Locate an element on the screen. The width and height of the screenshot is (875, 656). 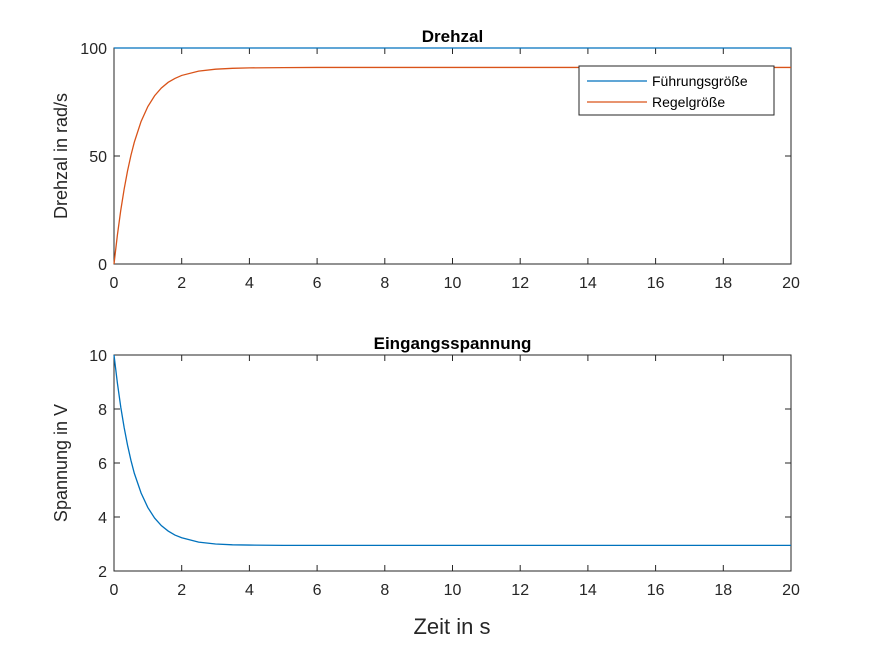
plot2-xtick-label: 2 is located at coordinates (181, 590).